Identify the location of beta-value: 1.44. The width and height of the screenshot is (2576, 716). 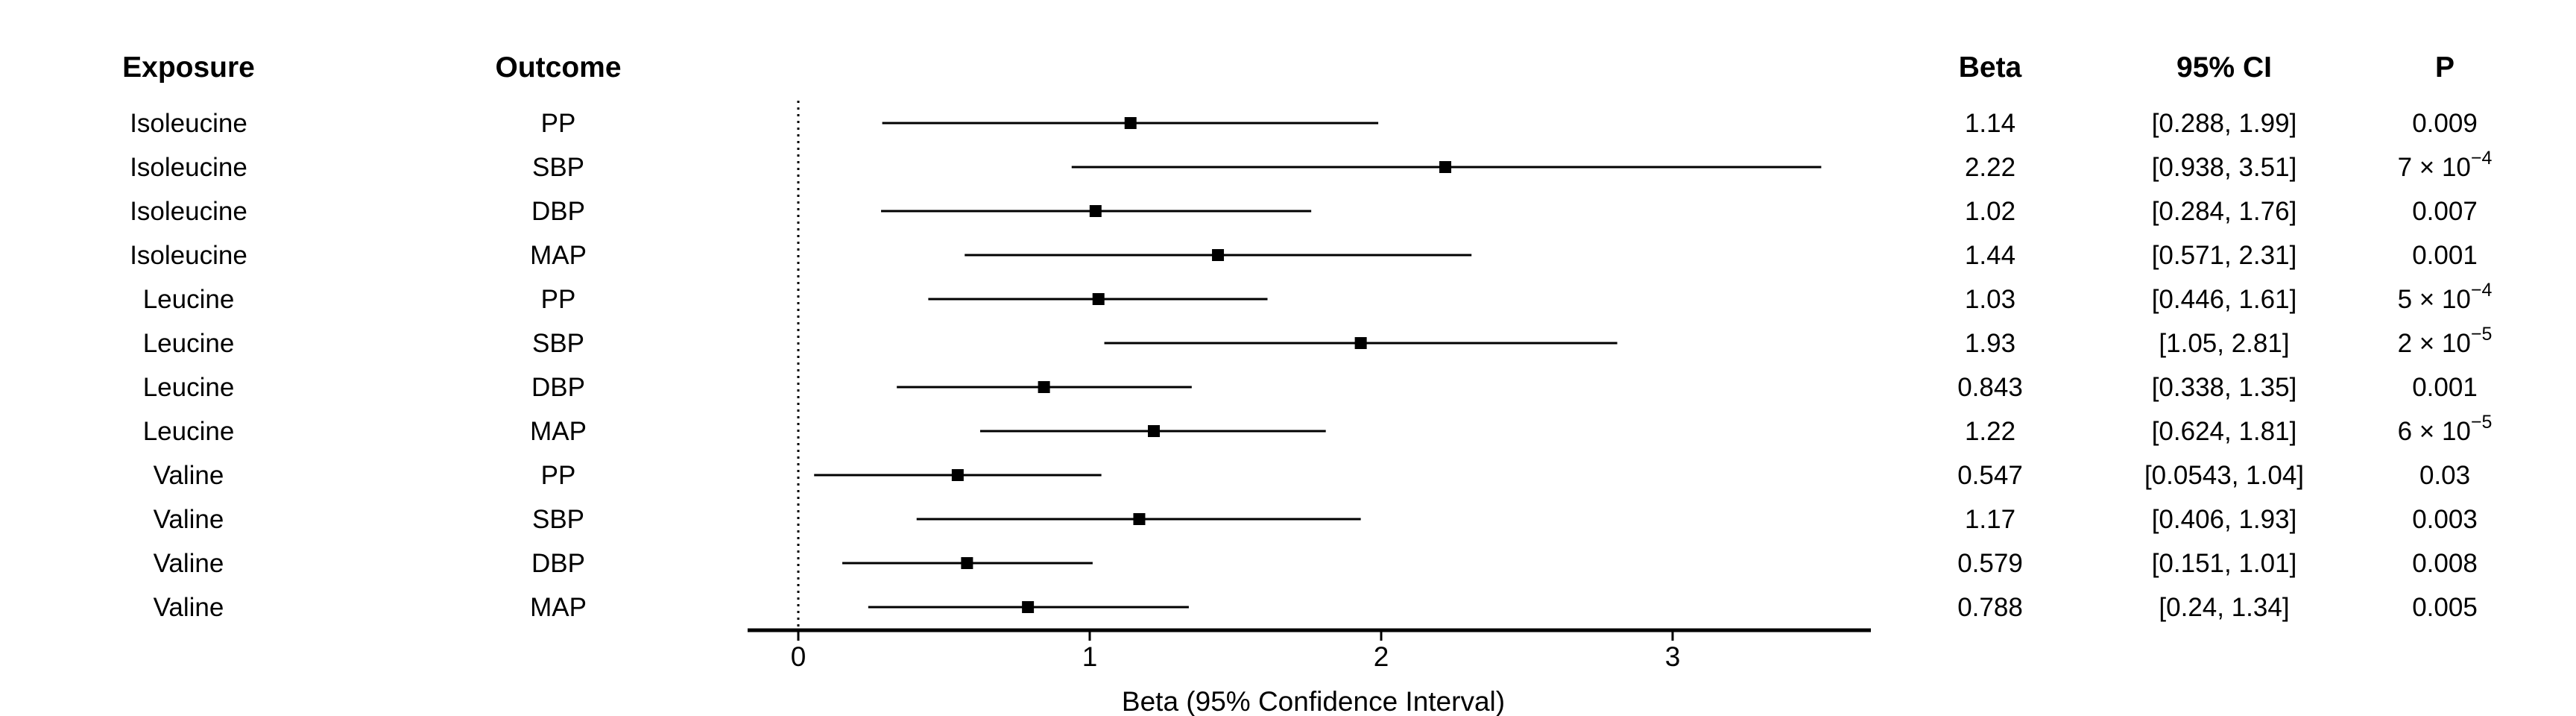
(1990, 255).